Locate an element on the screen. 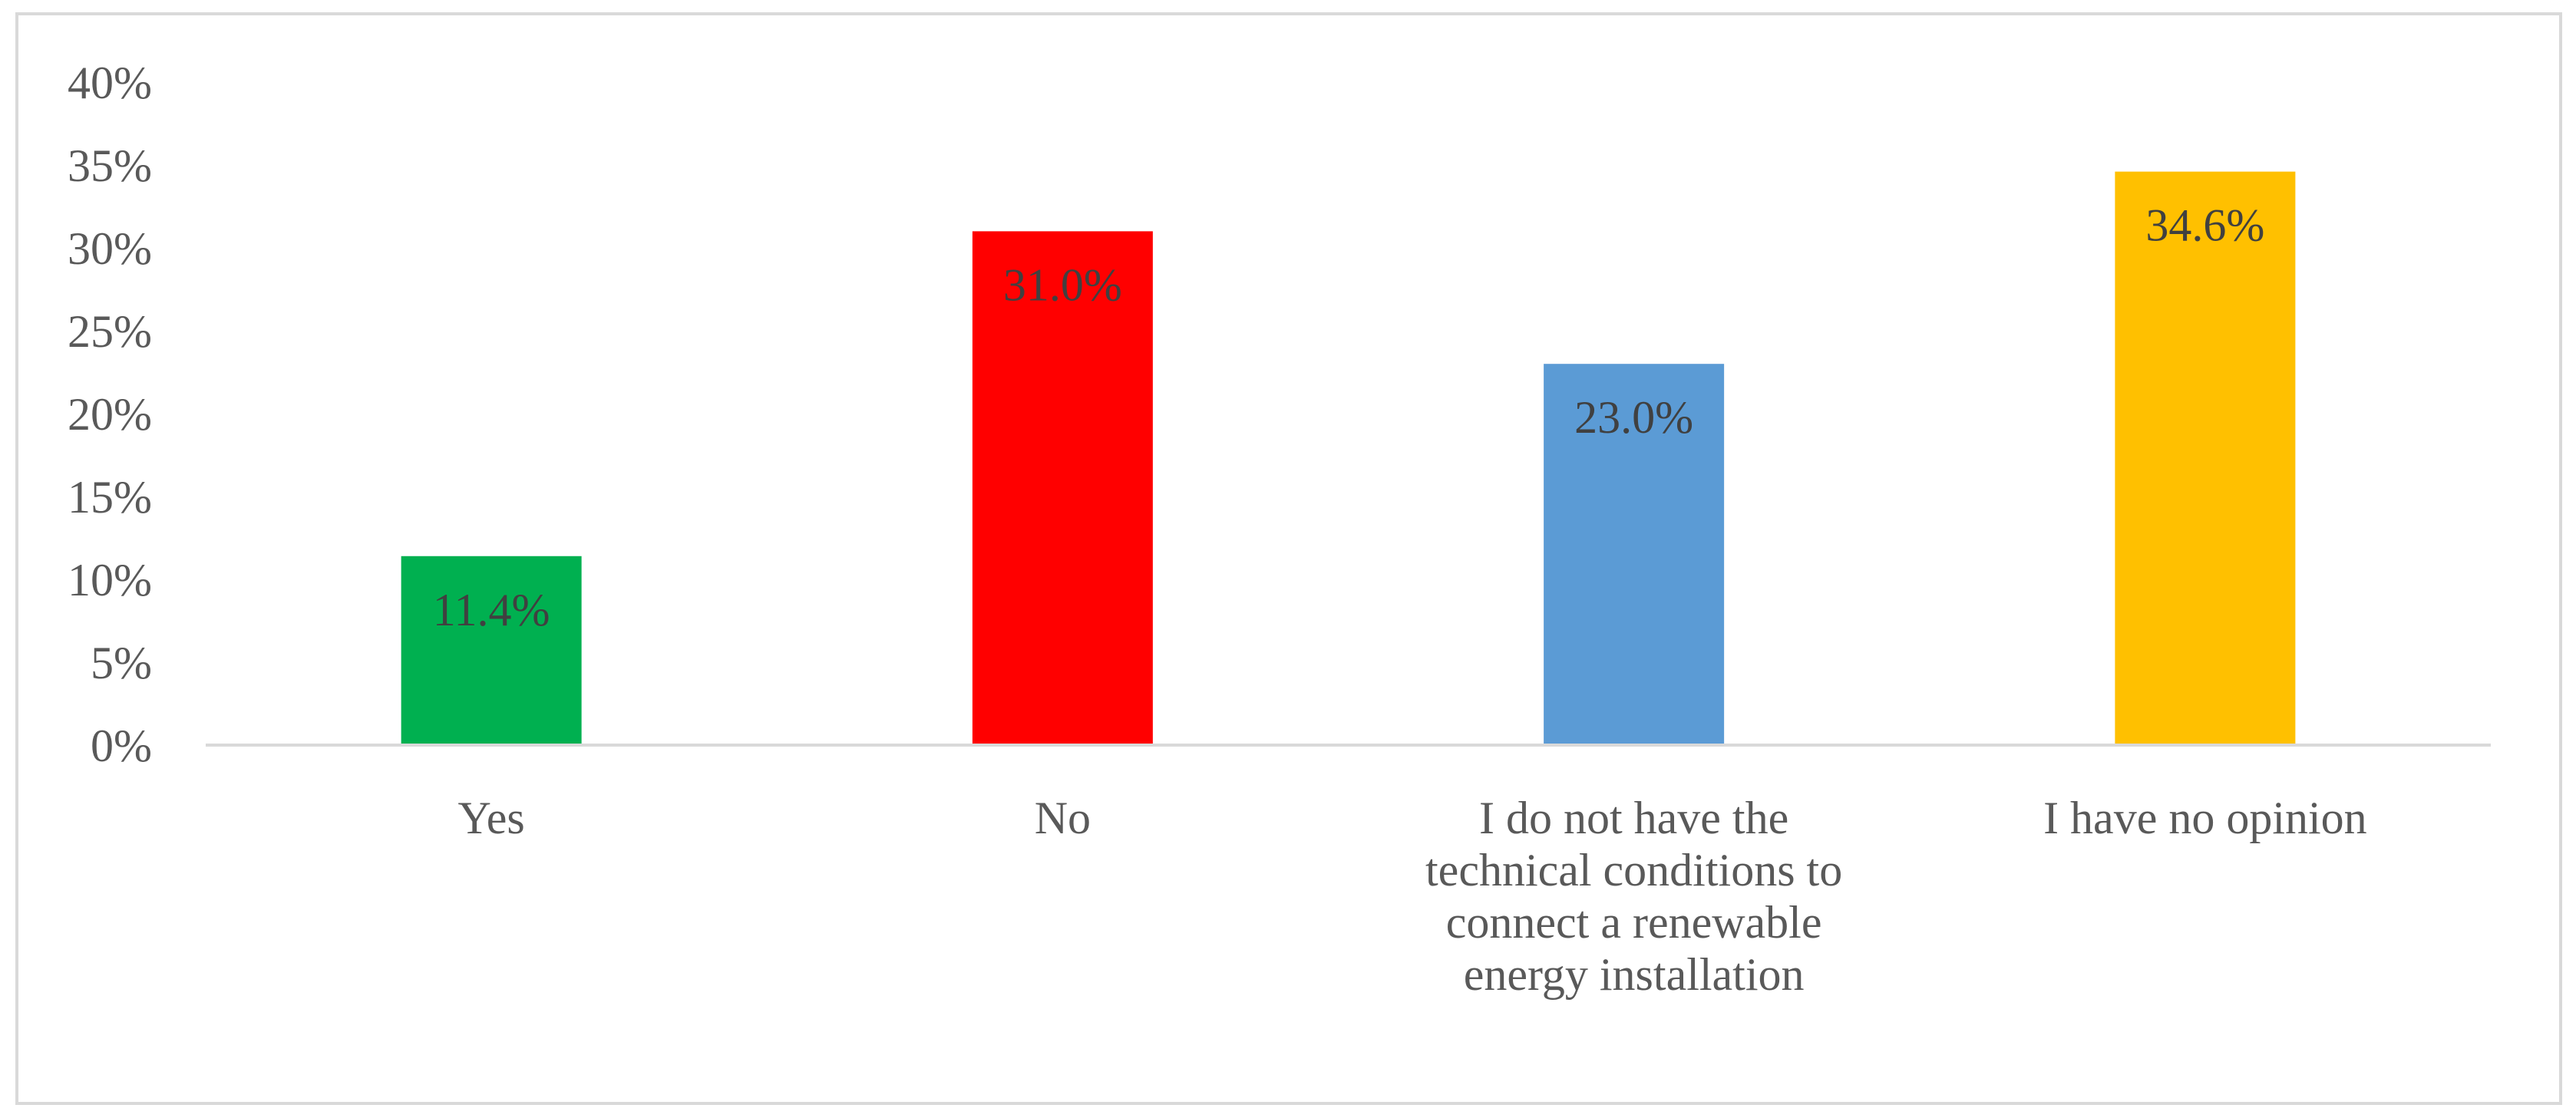 Image resolution: width=2576 pixels, height=1118 pixels. x-tick-label-line: connect a renewable is located at coordinates (1634, 923).